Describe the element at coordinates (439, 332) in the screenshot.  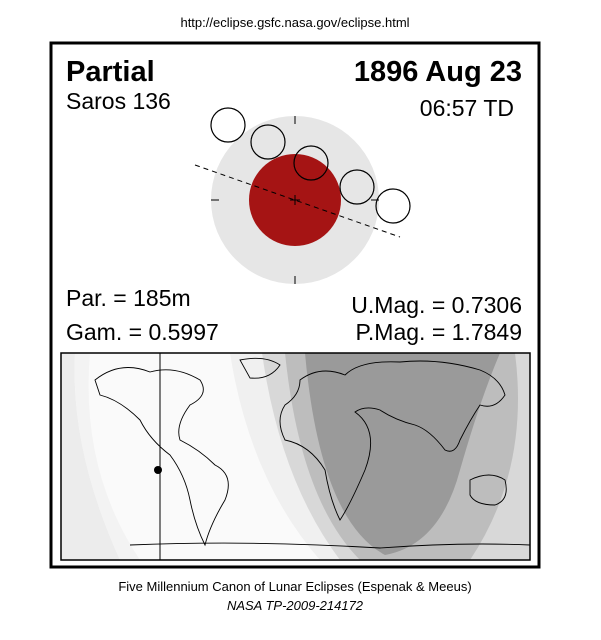
I see `pmag: P.Mag. = 1.7849` at that location.